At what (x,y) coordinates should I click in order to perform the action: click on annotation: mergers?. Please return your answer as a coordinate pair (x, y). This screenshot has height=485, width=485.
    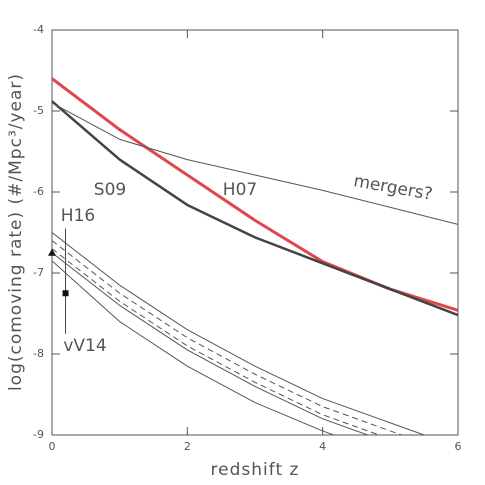
    Looking at the image, I should click on (393, 188).